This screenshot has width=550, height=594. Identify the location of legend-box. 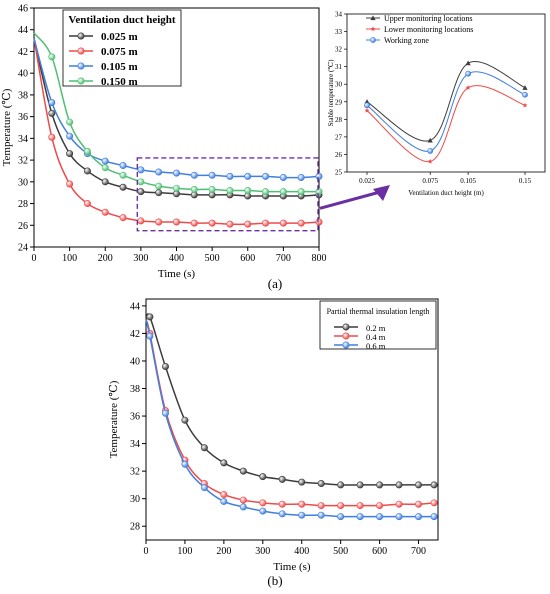
(378, 325).